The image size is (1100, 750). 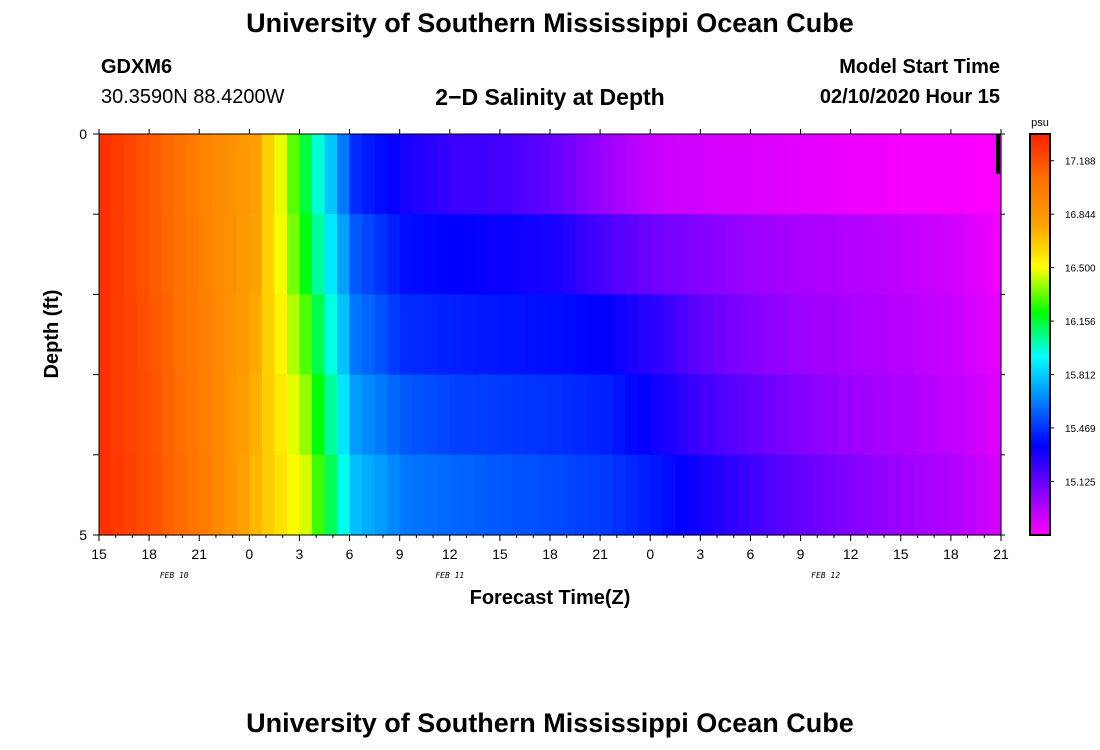 I want to click on x-tick-label: 12, so click(x=450, y=554).